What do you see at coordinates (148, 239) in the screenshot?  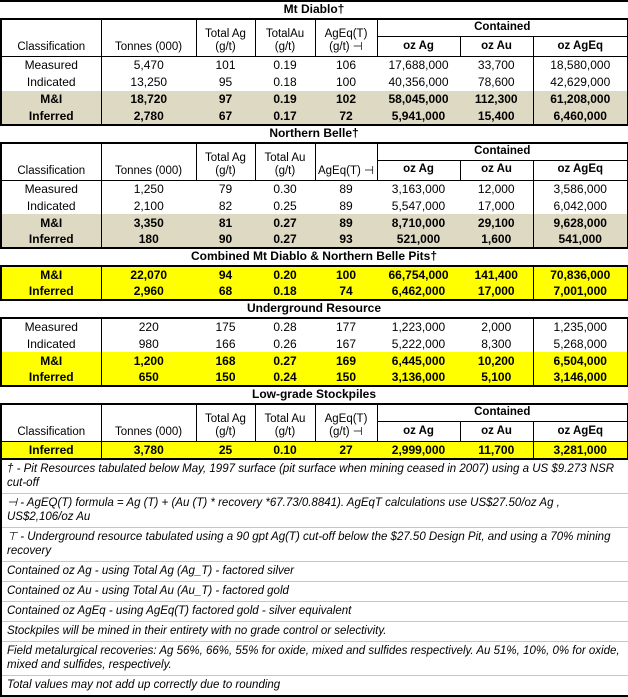 I see `value-cell: 180` at bounding box center [148, 239].